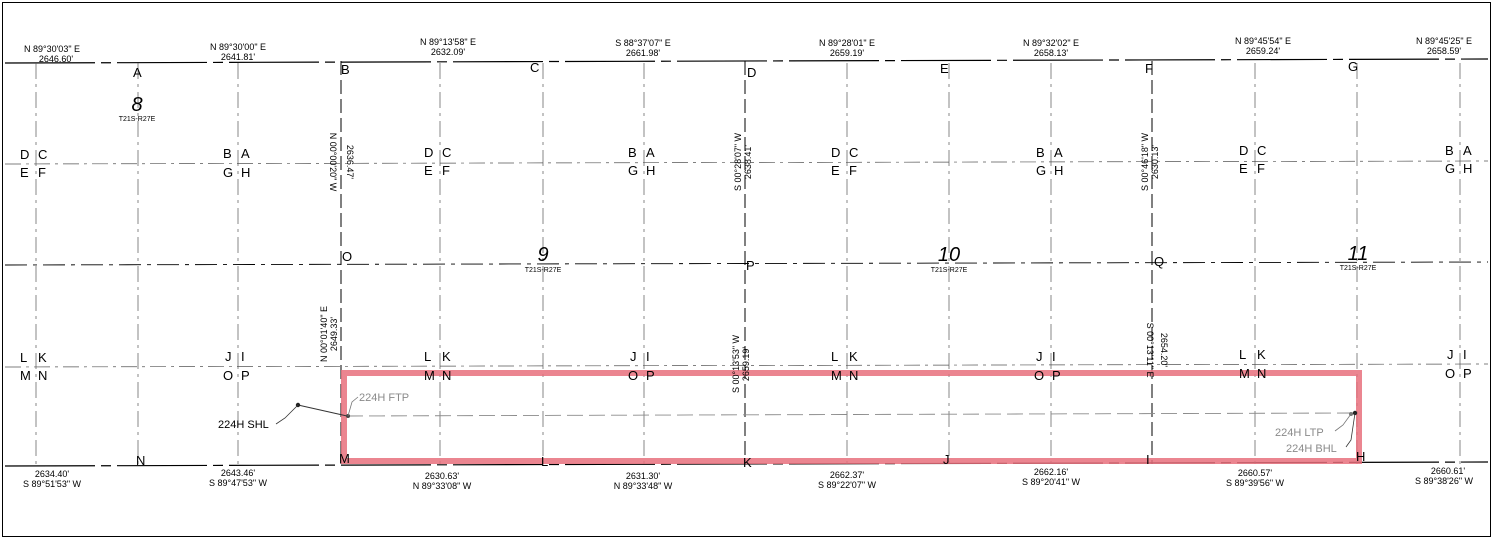  What do you see at coordinates (750, 265) in the screenshot?
I see `corner-point-label: P` at bounding box center [750, 265].